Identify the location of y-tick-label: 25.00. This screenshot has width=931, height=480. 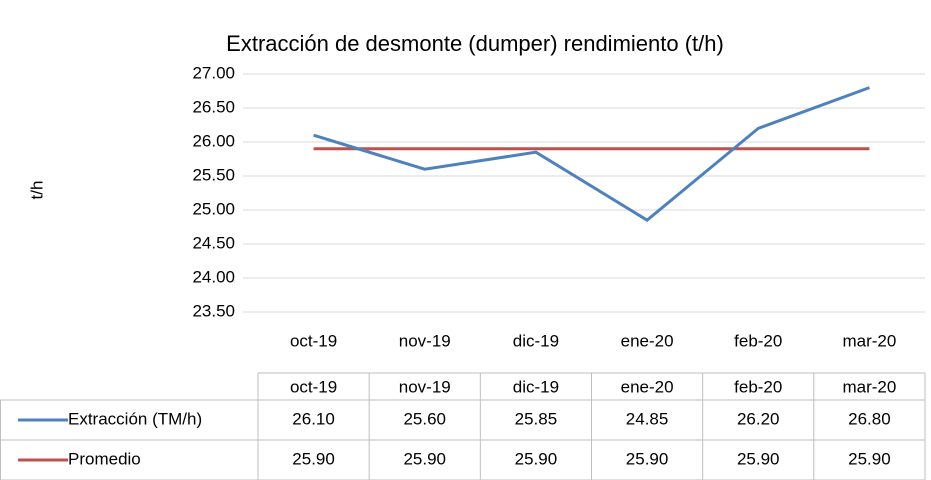
(213, 208).